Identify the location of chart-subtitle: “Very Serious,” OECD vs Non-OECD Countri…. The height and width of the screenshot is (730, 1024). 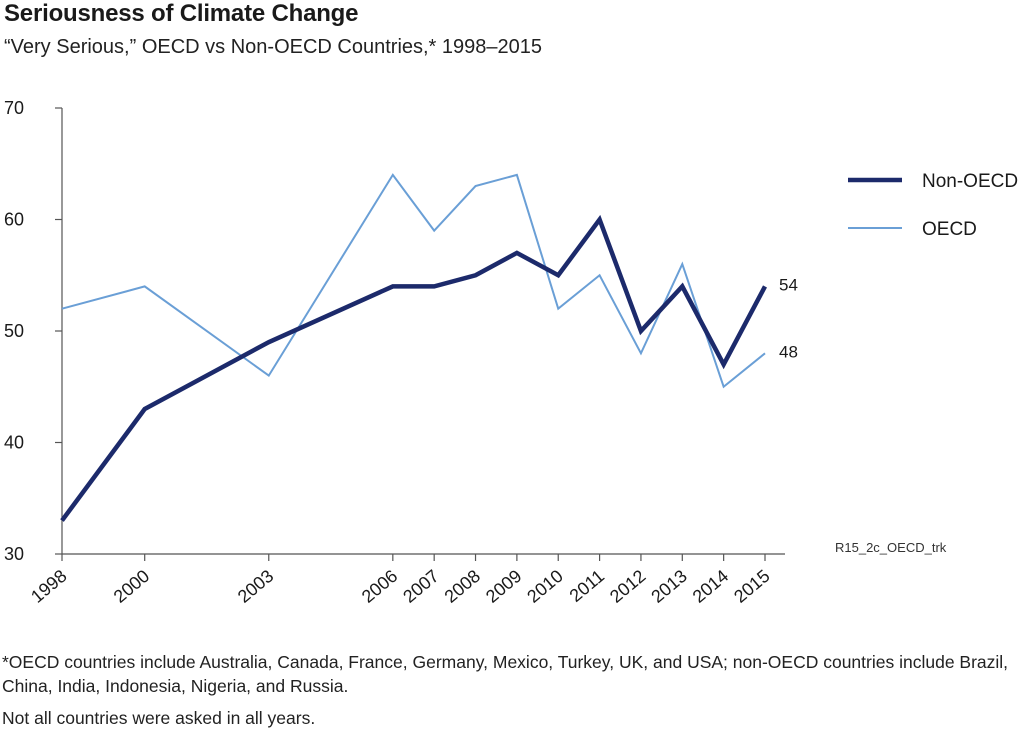
(273, 47).